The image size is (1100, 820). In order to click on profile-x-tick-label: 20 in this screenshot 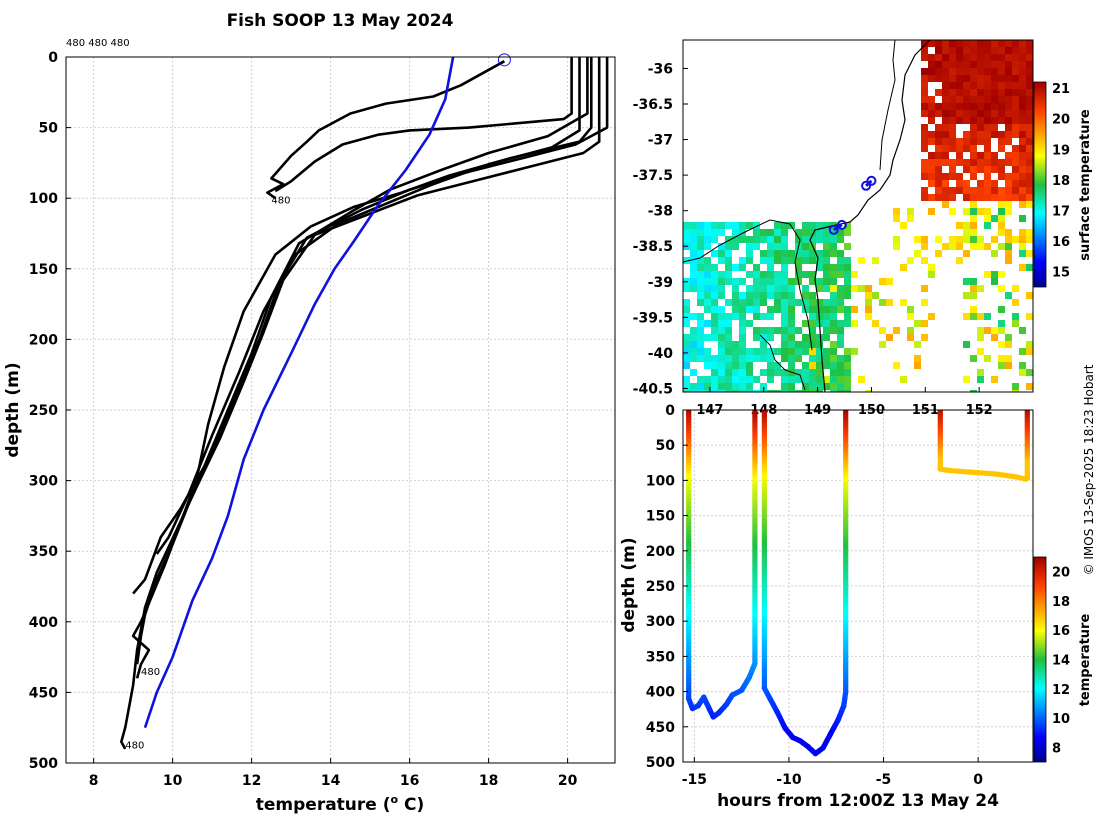, I will do `click(568, 781)`.